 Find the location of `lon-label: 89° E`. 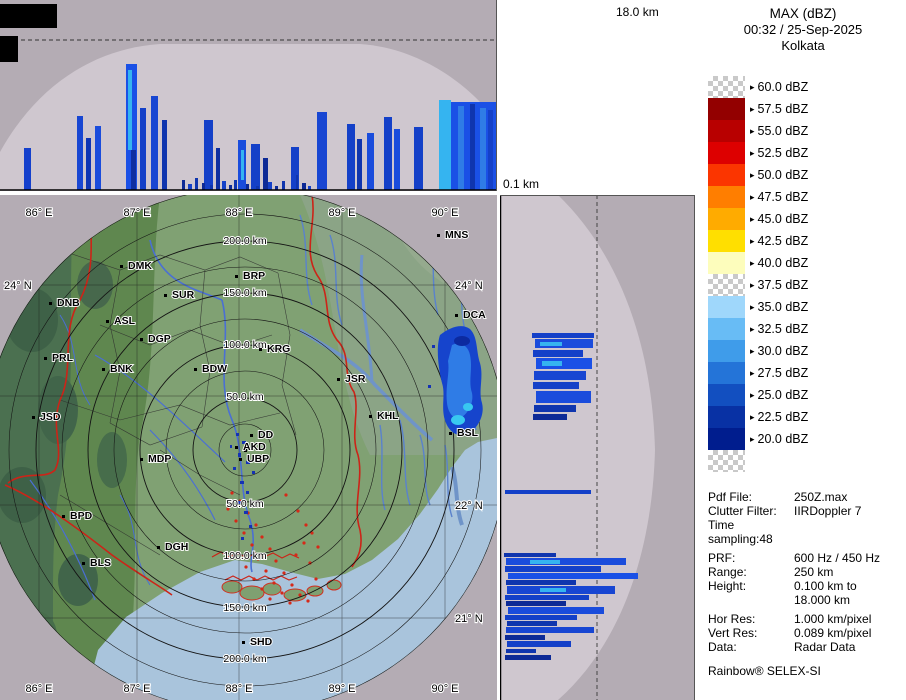

lon-label: 89° E is located at coordinates (341, 213).